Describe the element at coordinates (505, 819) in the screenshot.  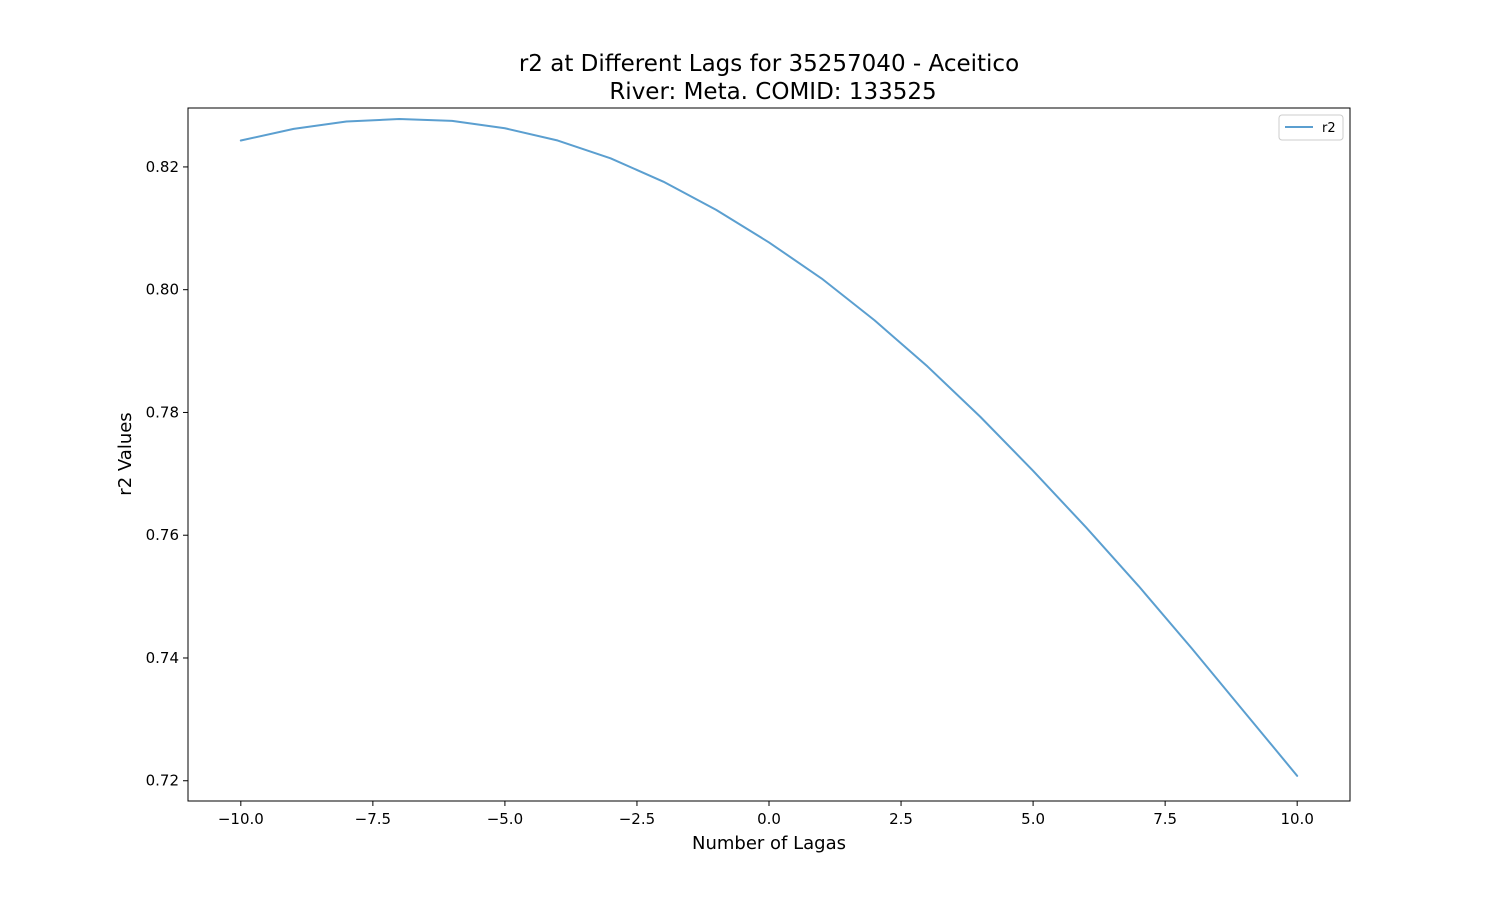
I see `x-tick-label: −5.0` at that location.